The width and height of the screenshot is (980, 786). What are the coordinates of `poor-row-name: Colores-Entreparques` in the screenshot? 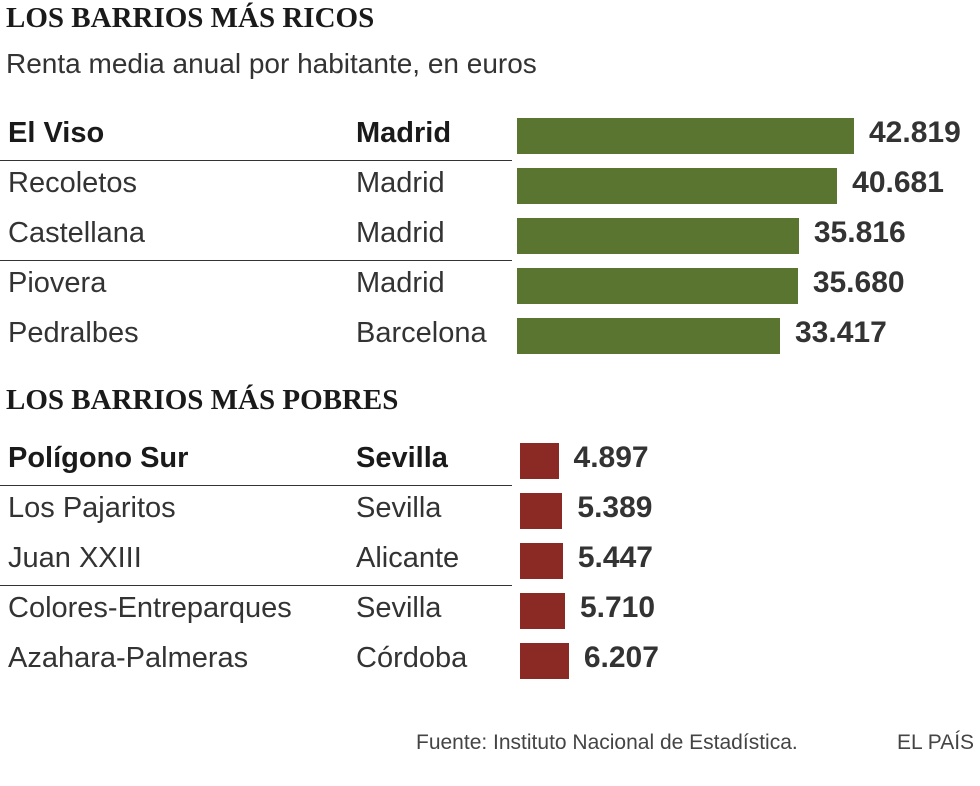 It's located at (150, 608).